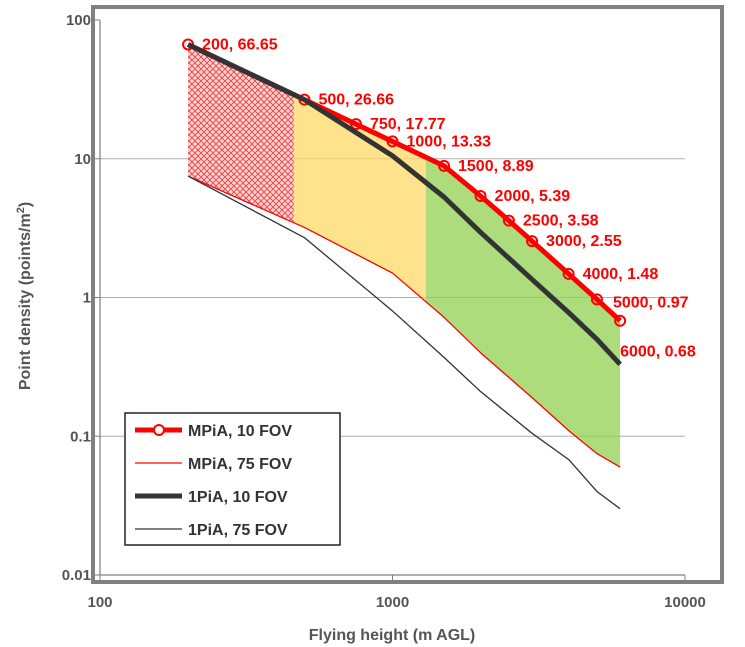  I want to click on y-axis-title: Point density (points/m2), so click(24, 296).